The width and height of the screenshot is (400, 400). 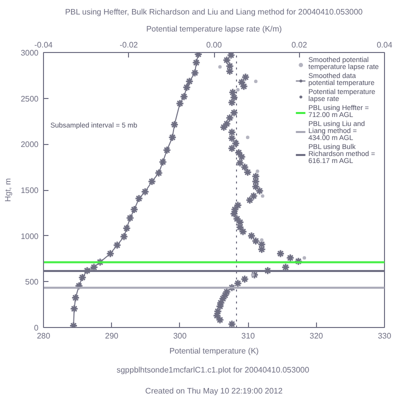 What do you see at coordinates (30, 190) in the screenshot?
I see `y-tick-label: 1500` at bounding box center [30, 190].